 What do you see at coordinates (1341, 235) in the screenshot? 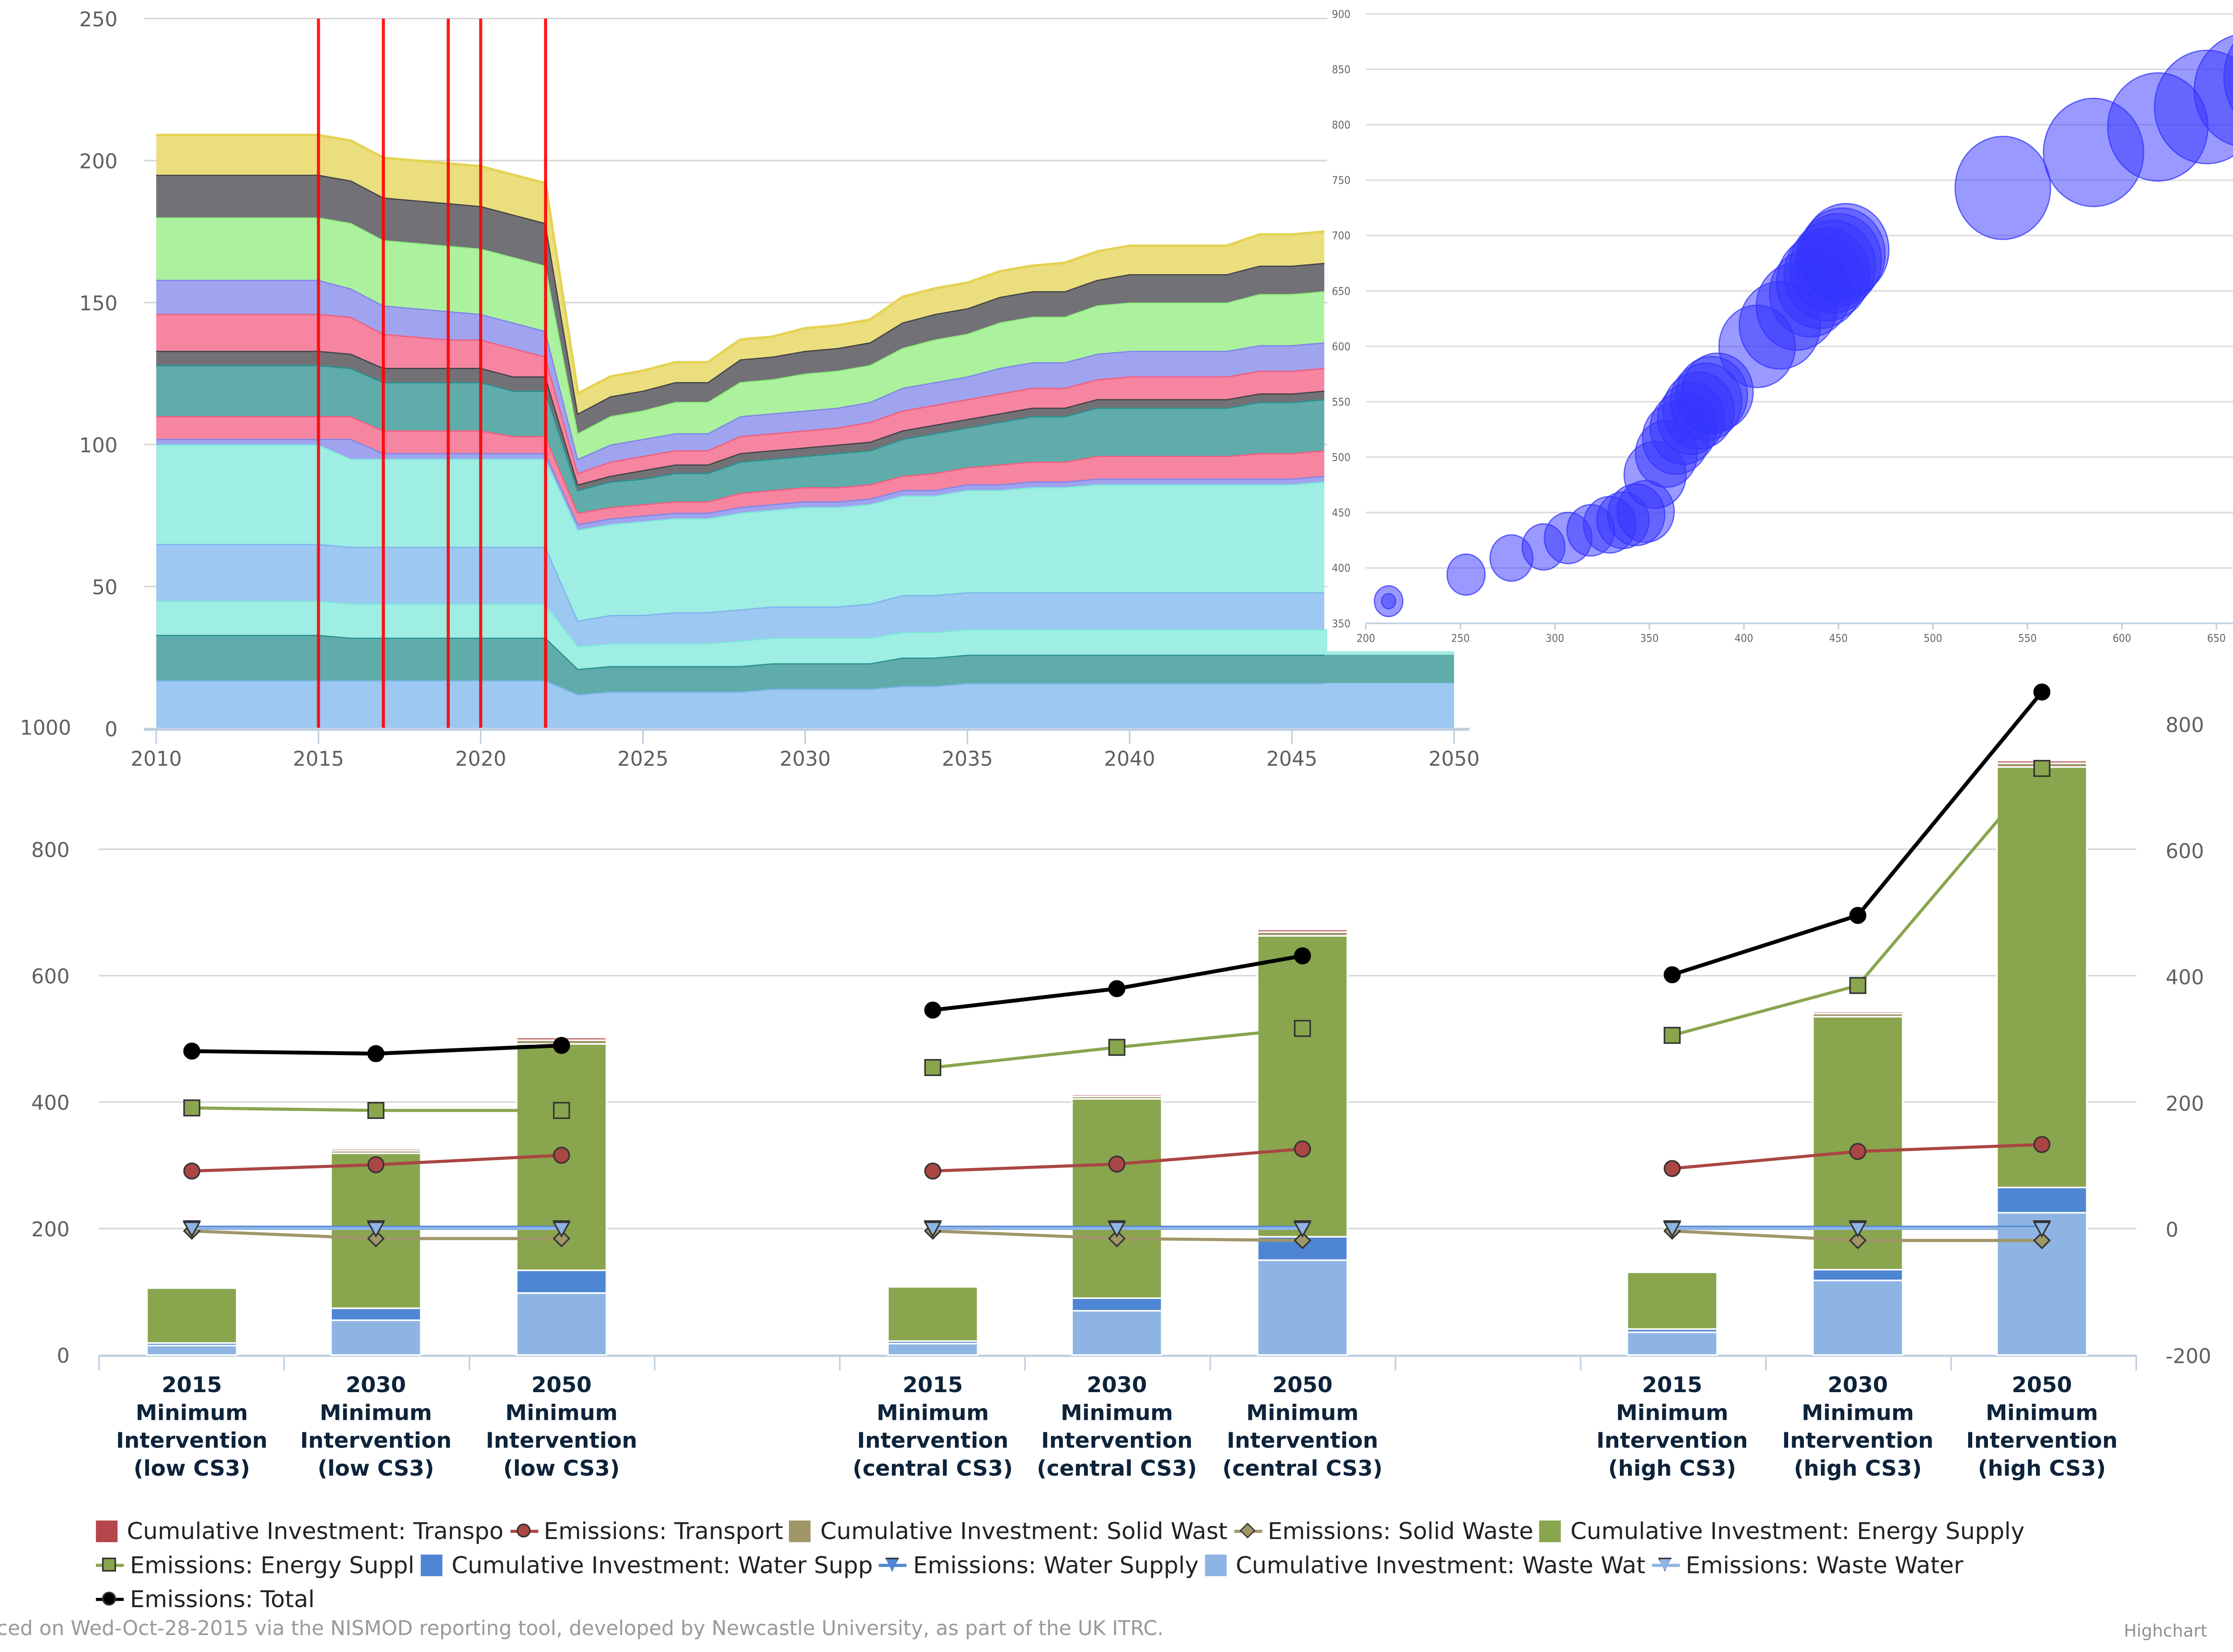
I see `y-tick-label: 700` at bounding box center [1341, 235].